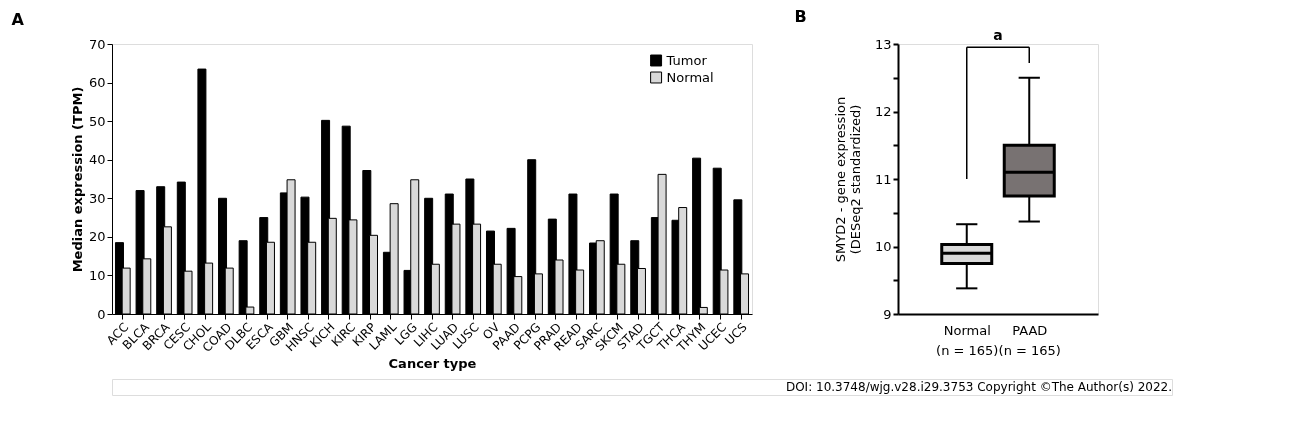 The height and width of the screenshot is (448, 1303). What do you see at coordinates (883, 44) in the screenshot?
I see `y-tick-label: 13` at bounding box center [883, 44].